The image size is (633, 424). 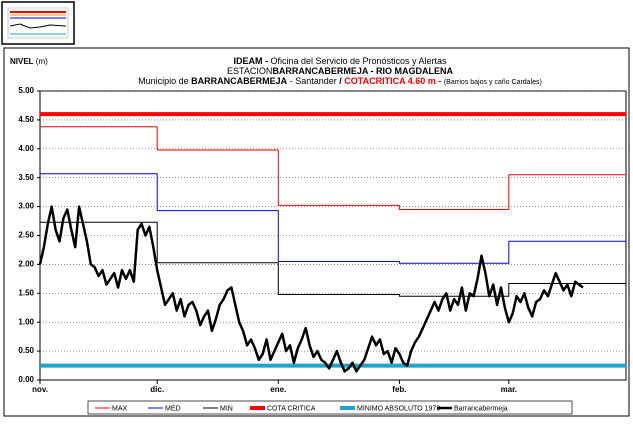 What do you see at coordinates (26, 119) in the screenshot?
I see `y-tick-label: 4.50` at bounding box center [26, 119].